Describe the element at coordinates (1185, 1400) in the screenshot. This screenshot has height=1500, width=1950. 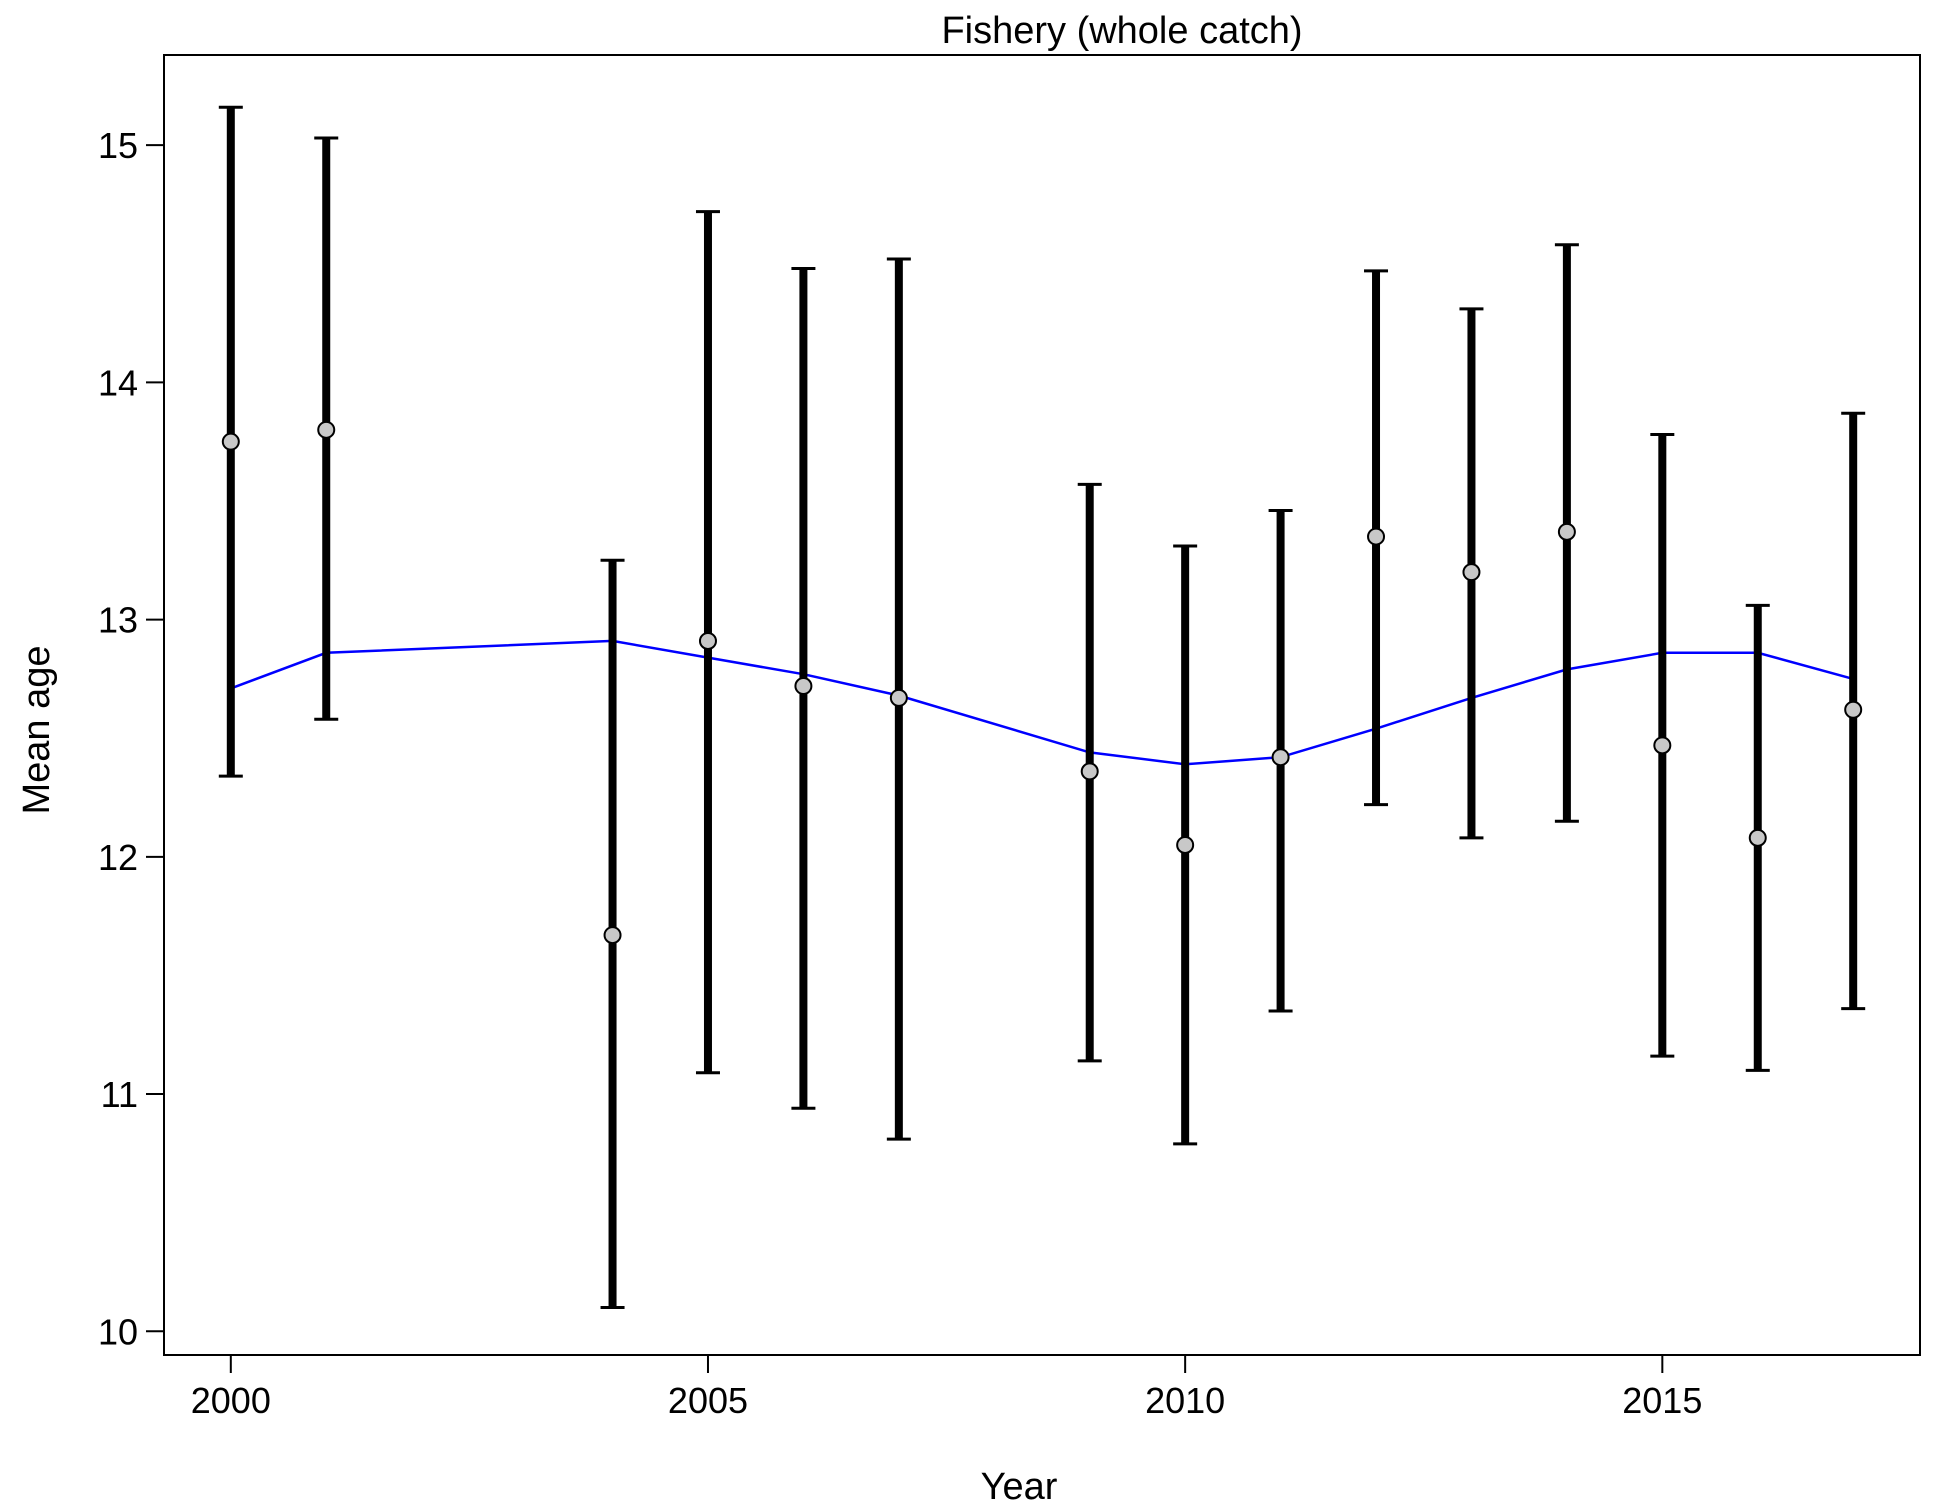
I see `x-tick-label: 2010` at that location.